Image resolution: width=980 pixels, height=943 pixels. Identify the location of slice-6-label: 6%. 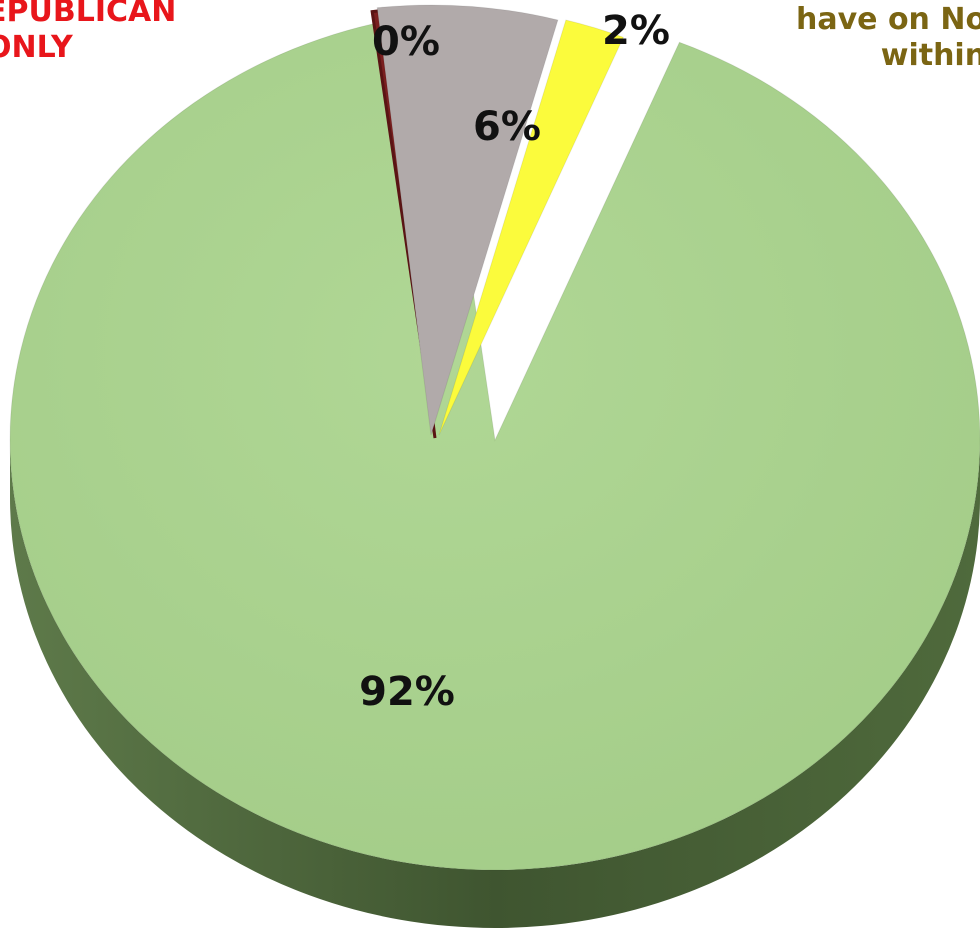
(507, 127).